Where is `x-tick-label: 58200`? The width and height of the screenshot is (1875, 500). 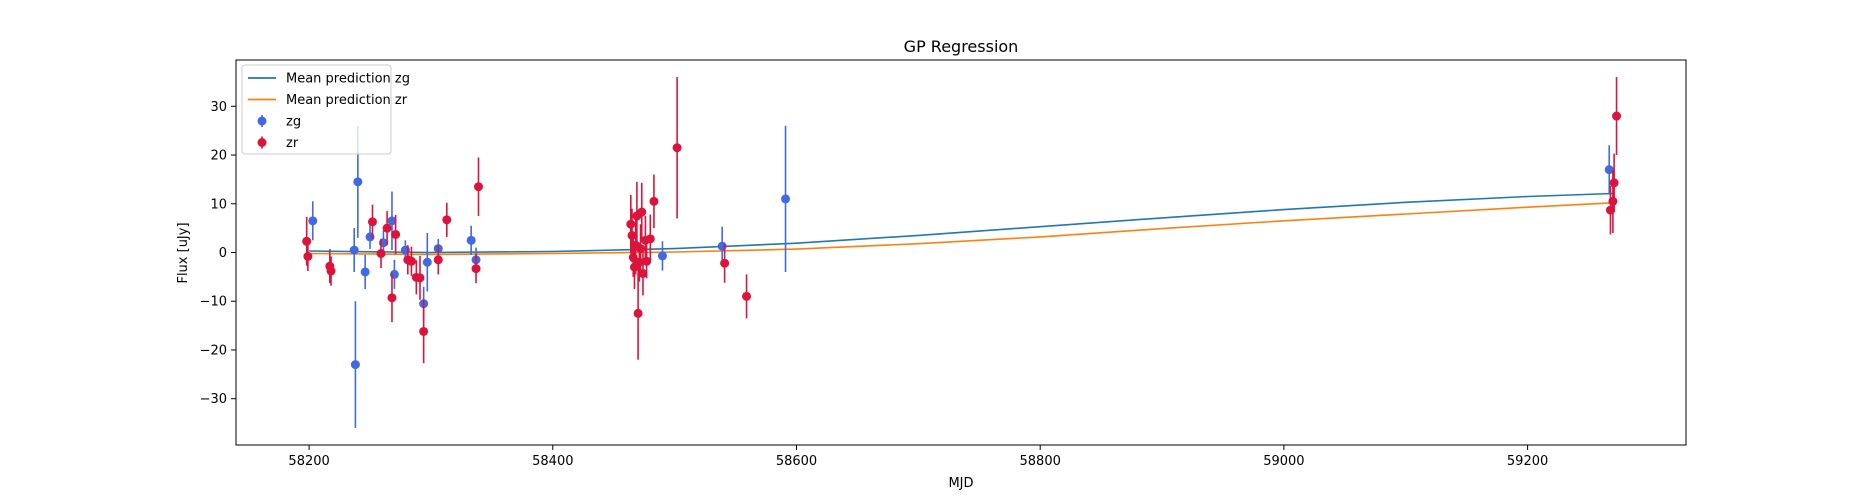 x-tick-label: 58200 is located at coordinates (308, 461).